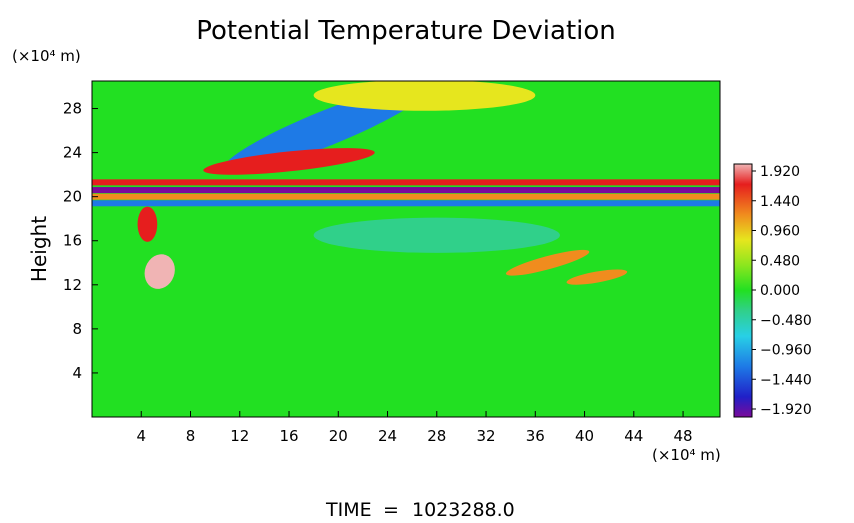 The width and height of the screenshot is (854, 523). I want to click on y-tick-label: 4, so click(77, 373).